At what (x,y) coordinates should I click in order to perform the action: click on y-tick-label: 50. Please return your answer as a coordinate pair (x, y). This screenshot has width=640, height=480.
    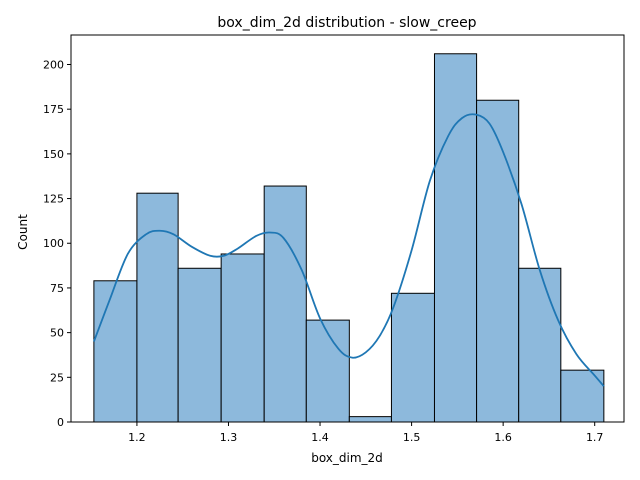
    Looking at the image, I should click on (57, 333).